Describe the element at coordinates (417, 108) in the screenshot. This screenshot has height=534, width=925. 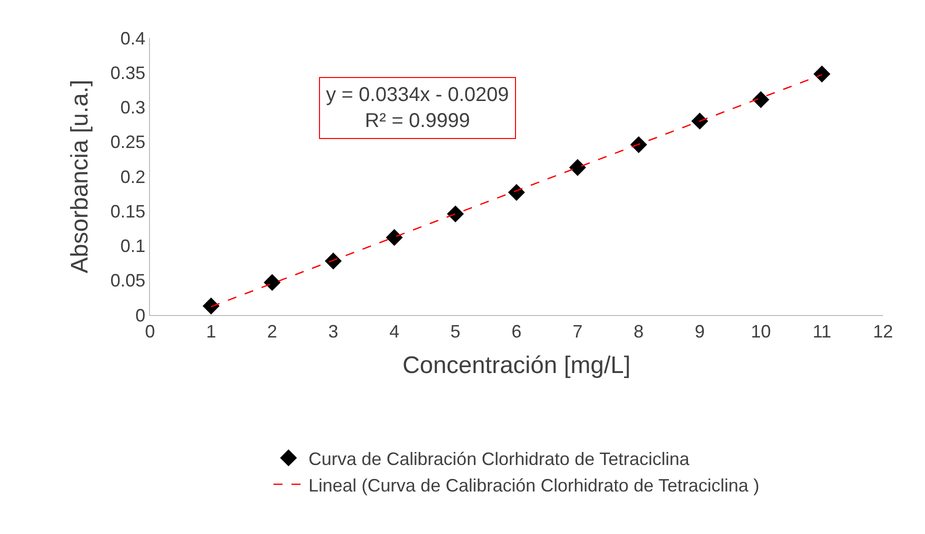
I see `annotation: y = 0.0334x - 0.0209 R² = 0.9999` at that location.